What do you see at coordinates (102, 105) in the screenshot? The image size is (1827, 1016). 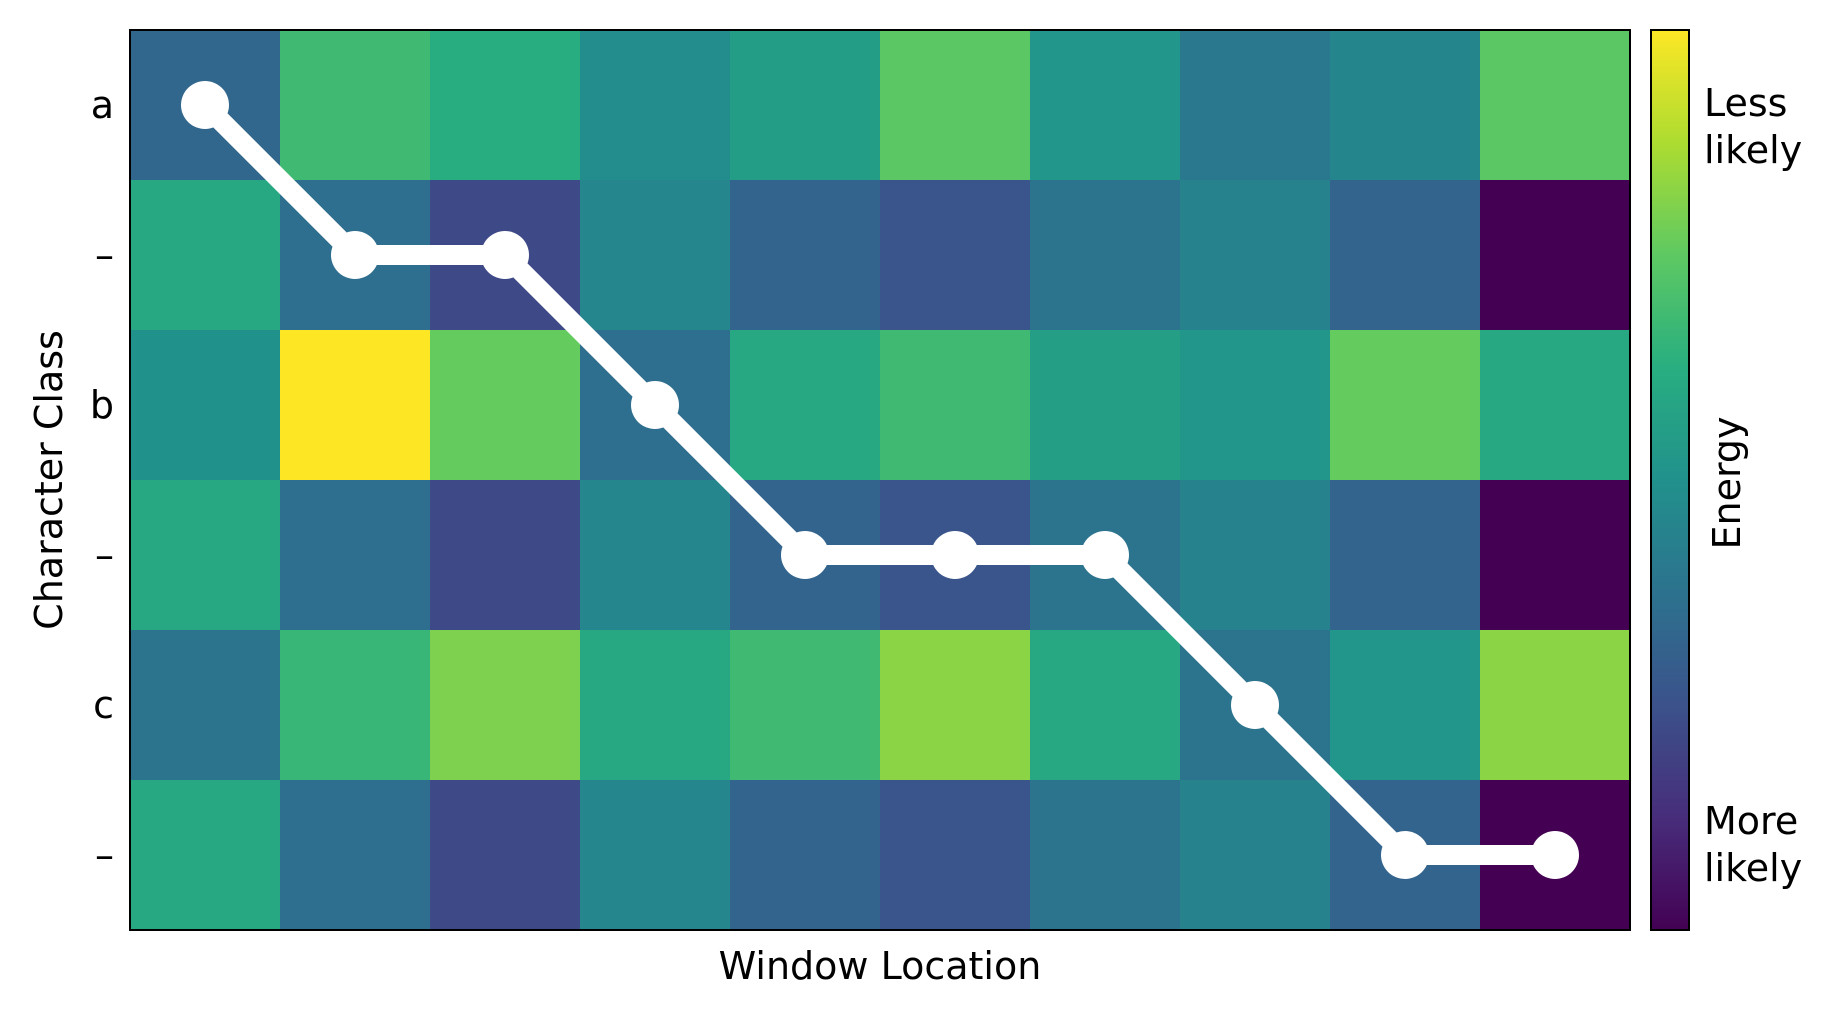 I see `y-tick-label: a` at bounding box center [102, 105].